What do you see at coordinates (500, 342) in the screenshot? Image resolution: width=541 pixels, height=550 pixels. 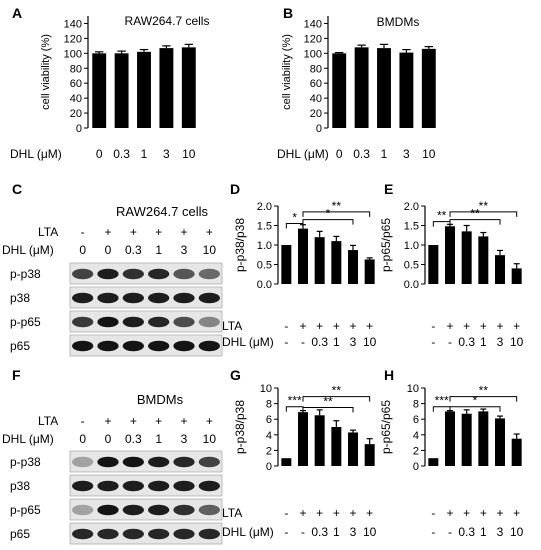 I see `dhl-value-E: 3` at bounding box center [500, 342].